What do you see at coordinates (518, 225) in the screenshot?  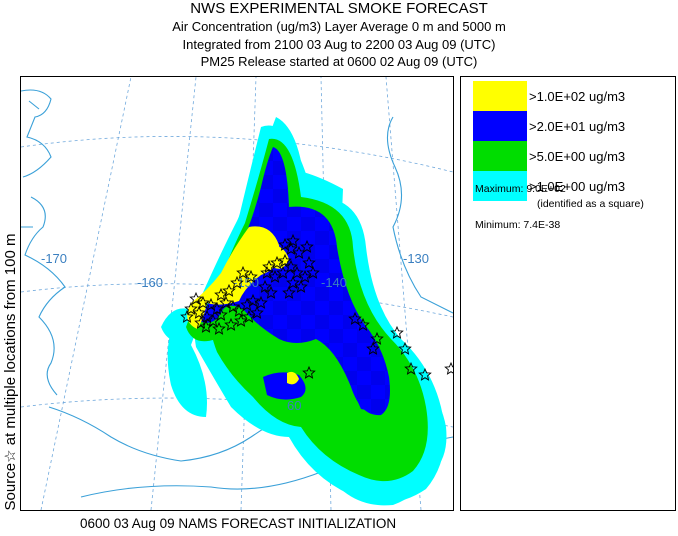 I see `legend-minimum: Minimum: 7.4E-38` at bounding box center [518, 225].